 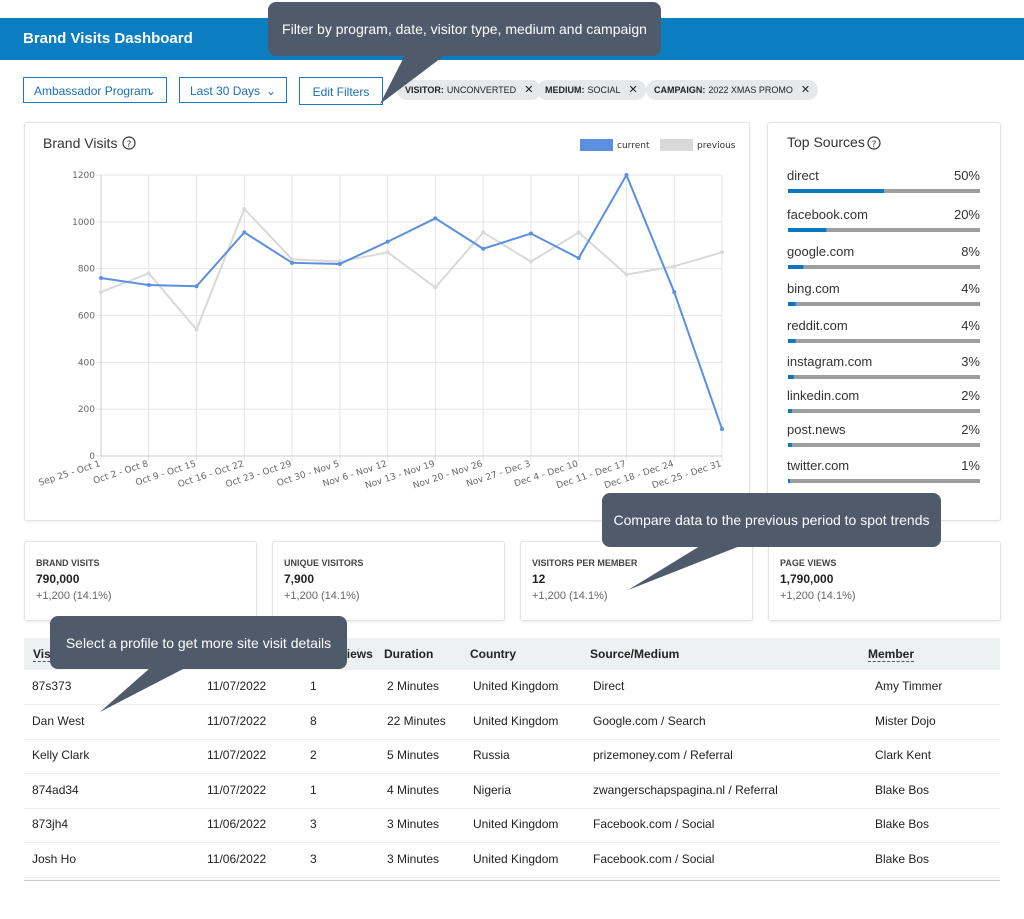 What do you see at coordinates (83, 223) in the screenshot?
I see `y-tick-label: 1000` at bounding box center [83, 223].